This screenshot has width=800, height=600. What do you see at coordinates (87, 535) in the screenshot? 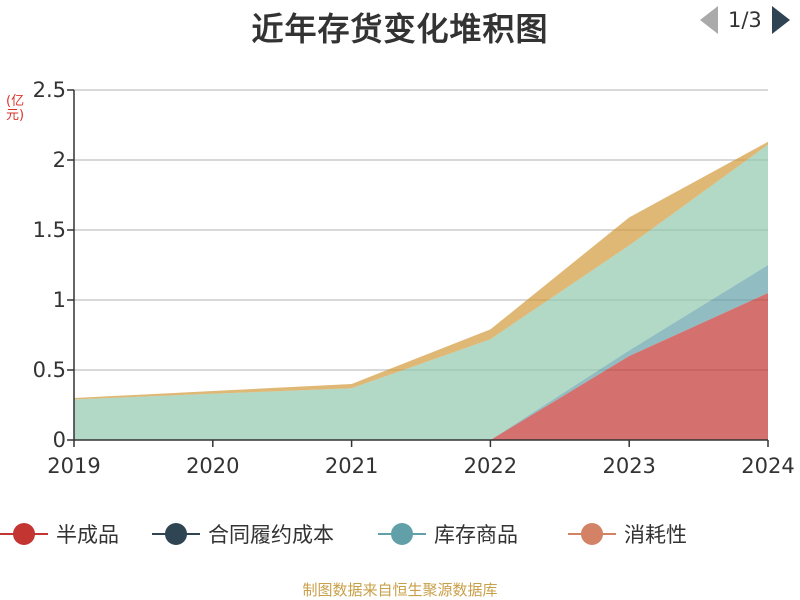
I see `legend-label: 半成品` at bounding box center [87, 535].